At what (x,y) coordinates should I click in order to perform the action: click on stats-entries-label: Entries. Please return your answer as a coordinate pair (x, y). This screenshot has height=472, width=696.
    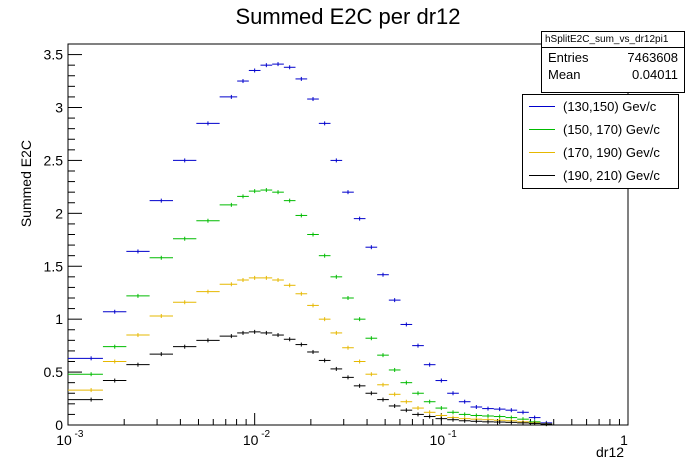
    Looking at the image, I should click on (568, 57).